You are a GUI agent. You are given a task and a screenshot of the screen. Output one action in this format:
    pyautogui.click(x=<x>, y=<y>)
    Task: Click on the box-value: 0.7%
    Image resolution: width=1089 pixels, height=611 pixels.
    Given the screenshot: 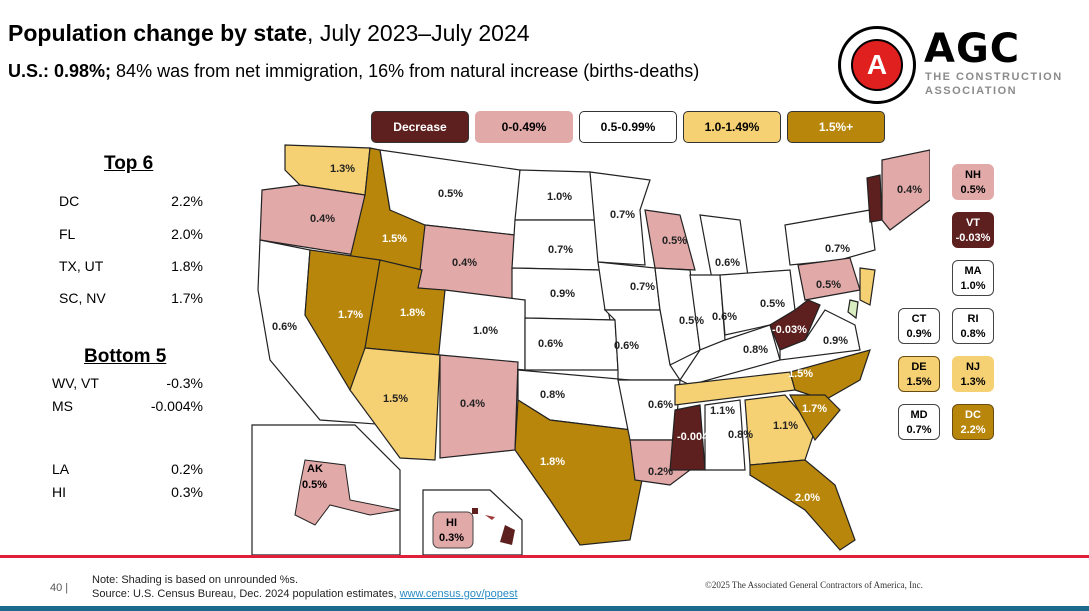 What is the action you would take?
    pyautogui.click(x=919, y=430)
    